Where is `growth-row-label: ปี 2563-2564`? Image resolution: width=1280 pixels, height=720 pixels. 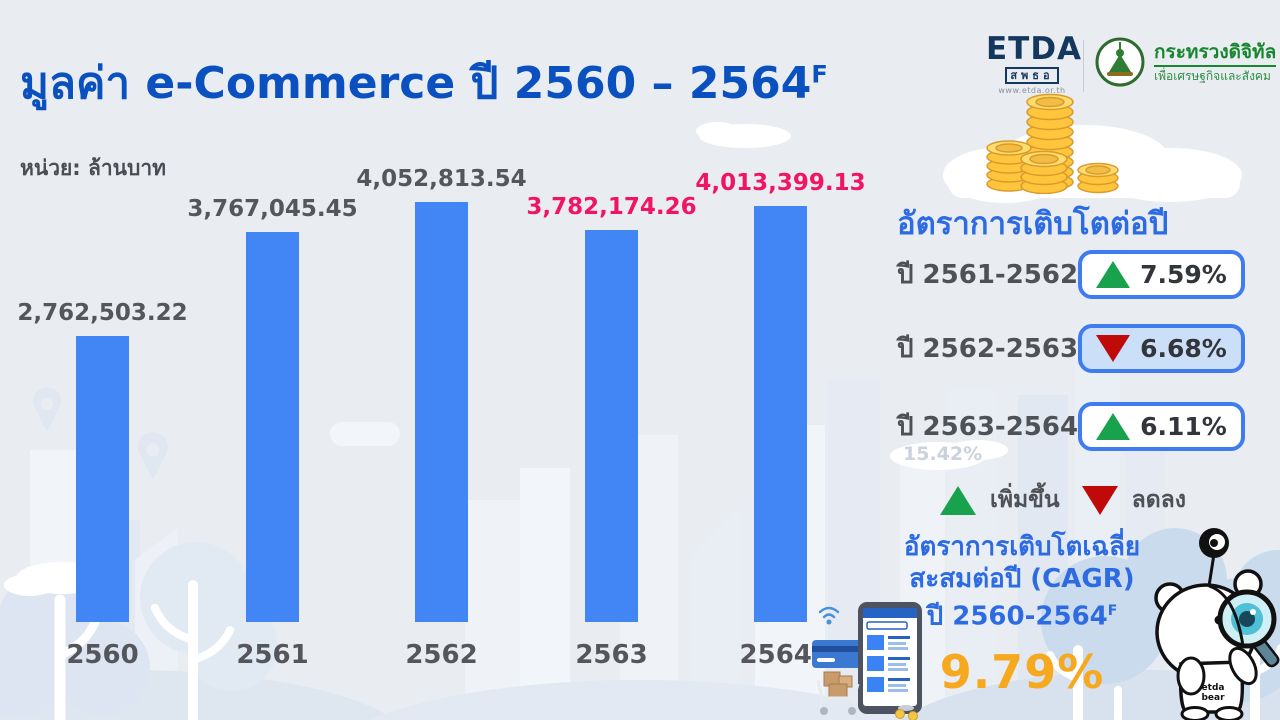
growth-row-label: ปี 2563-2564 is located at coordinates (988, 427).